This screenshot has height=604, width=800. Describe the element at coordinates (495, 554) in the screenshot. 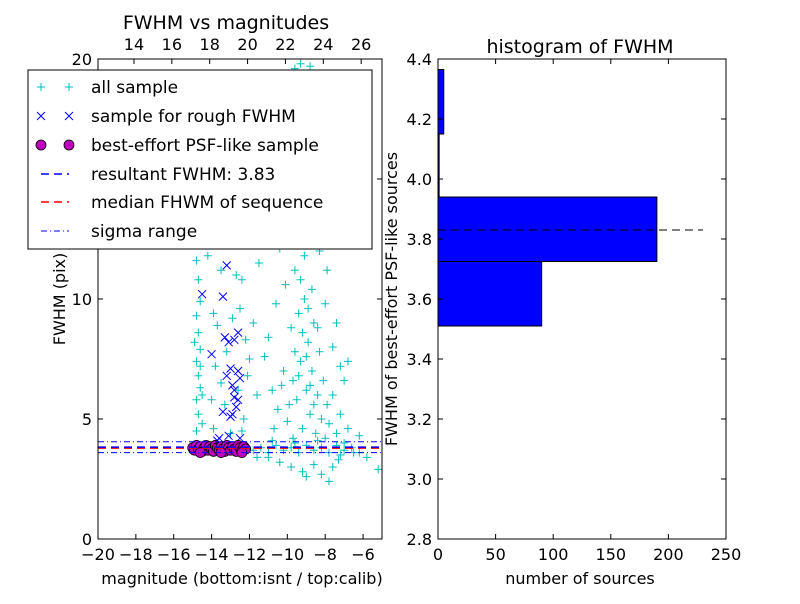

I see `x-tick-label: 50` at that location.